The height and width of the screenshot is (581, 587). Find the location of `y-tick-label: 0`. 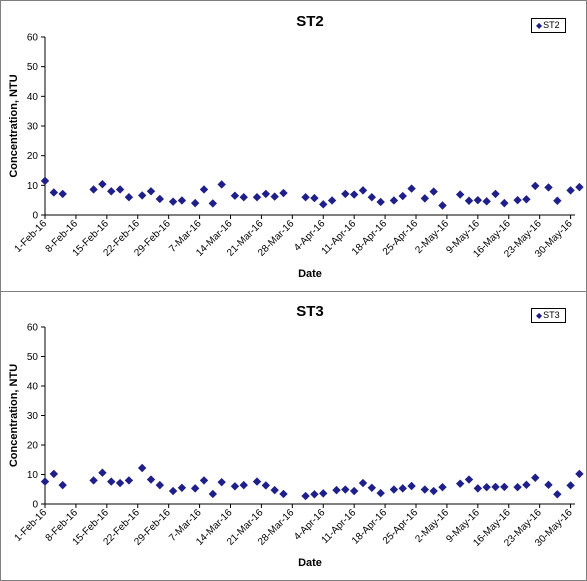

y-tick-label: 0 is located at coordinates (35, 505).